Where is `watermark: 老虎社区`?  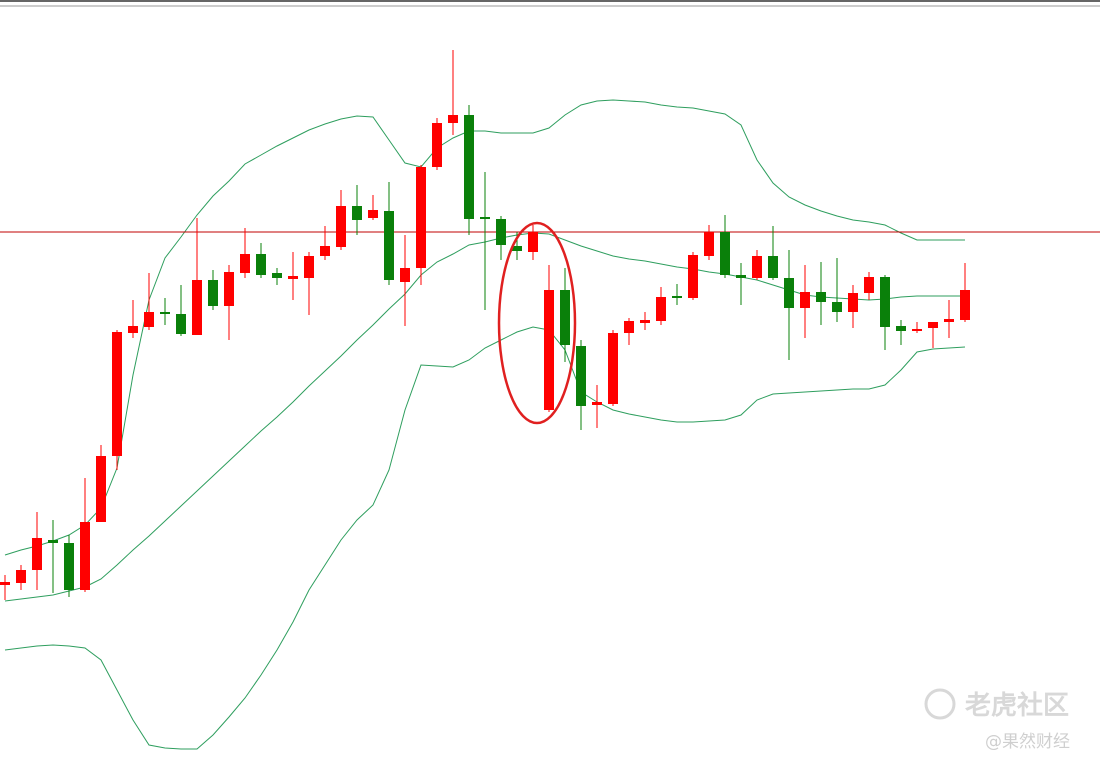 watermark: 老虎社区 is located at coordinates (1017, 705).